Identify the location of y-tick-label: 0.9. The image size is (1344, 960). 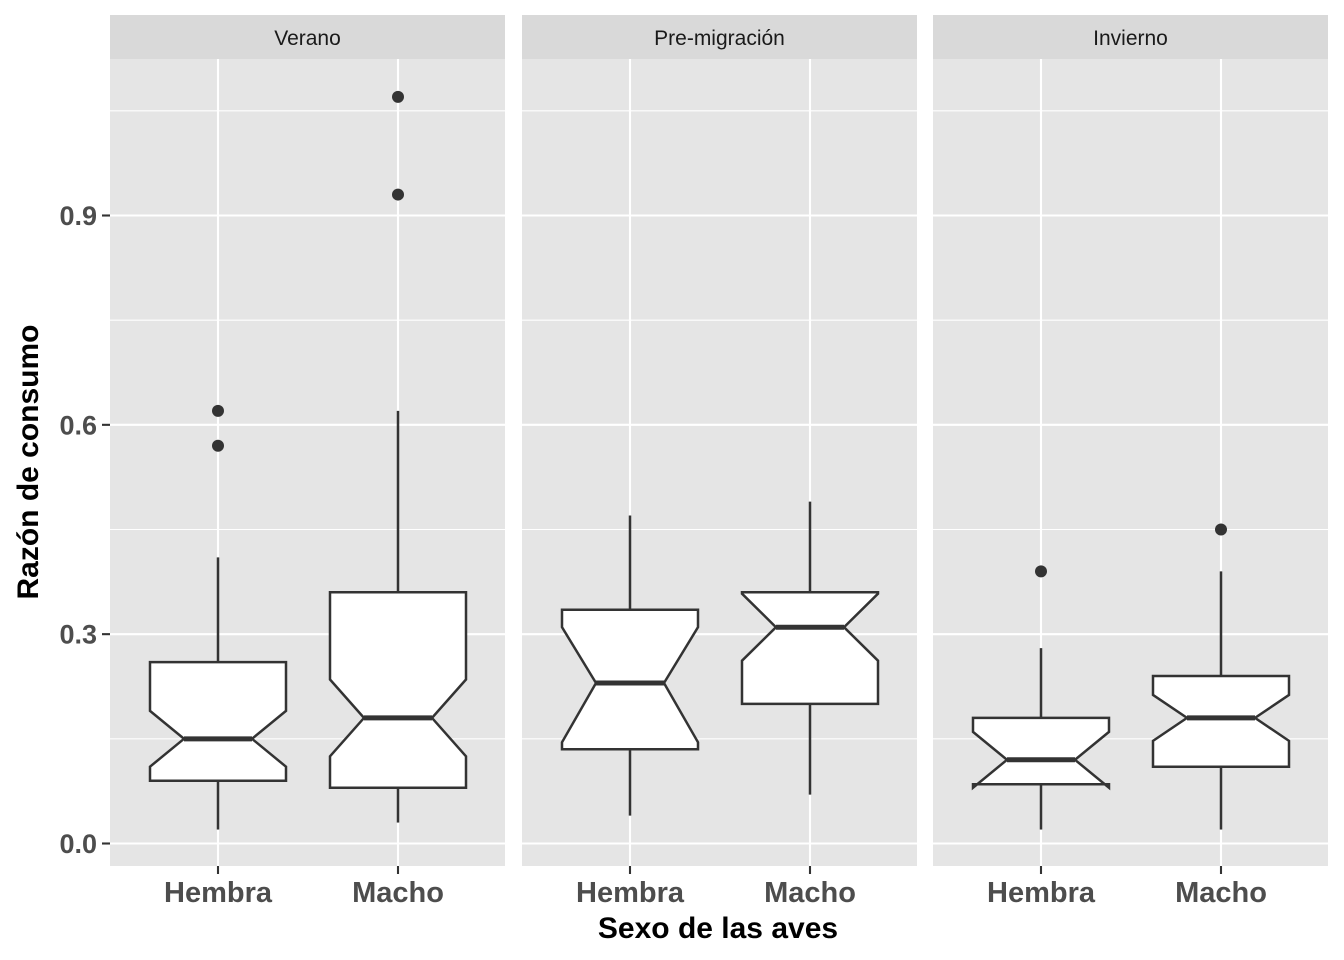
(78, 216).